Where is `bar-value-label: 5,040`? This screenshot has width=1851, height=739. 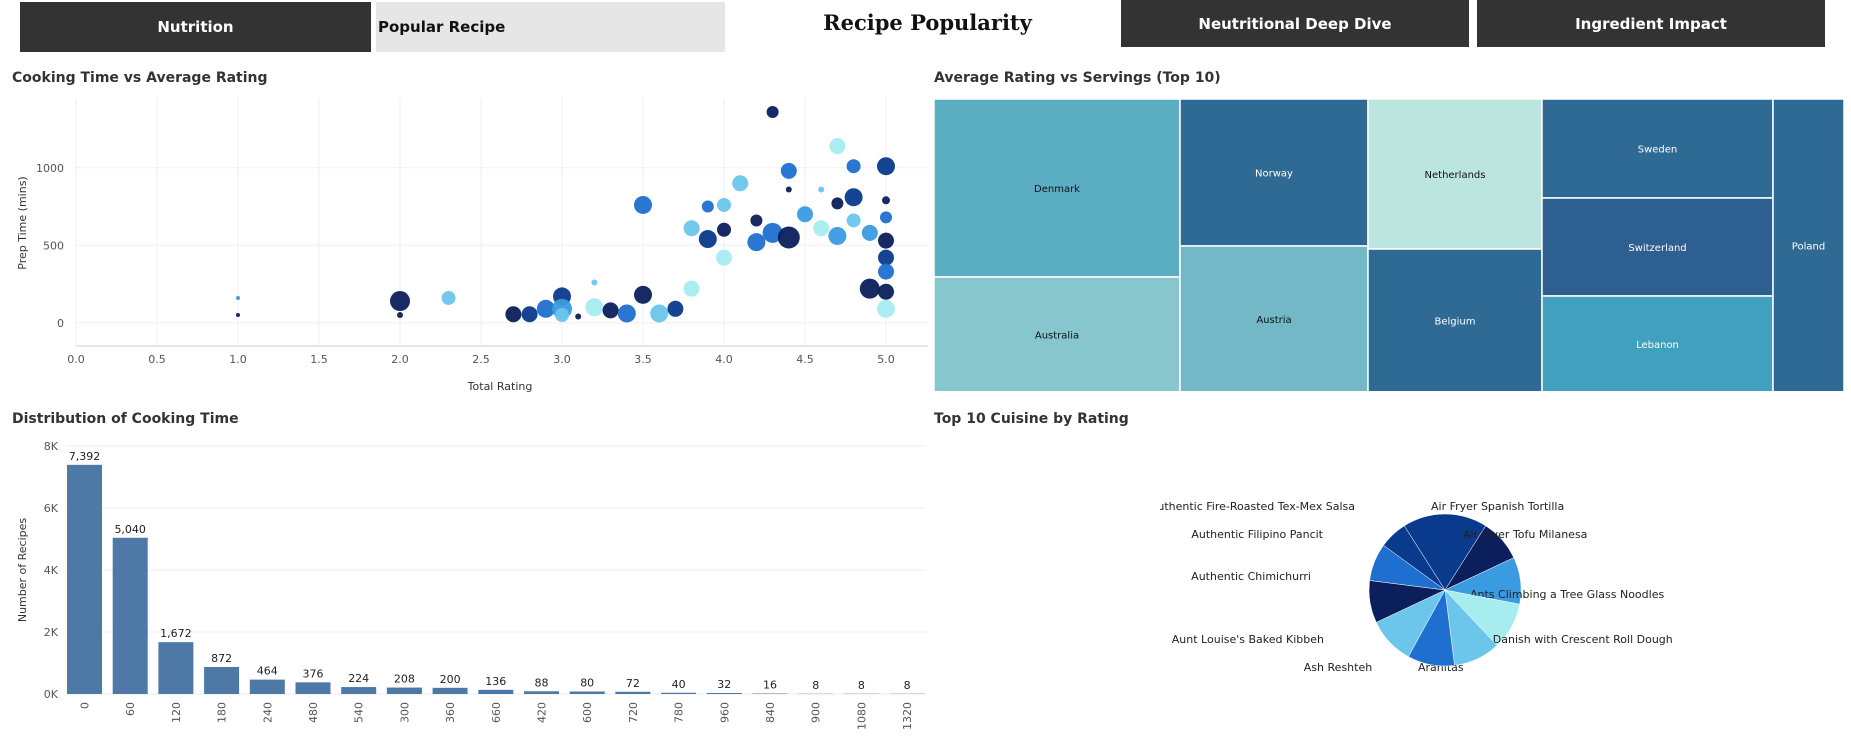
bar-value-label: 5,040 is located at coordinates (130, 529).